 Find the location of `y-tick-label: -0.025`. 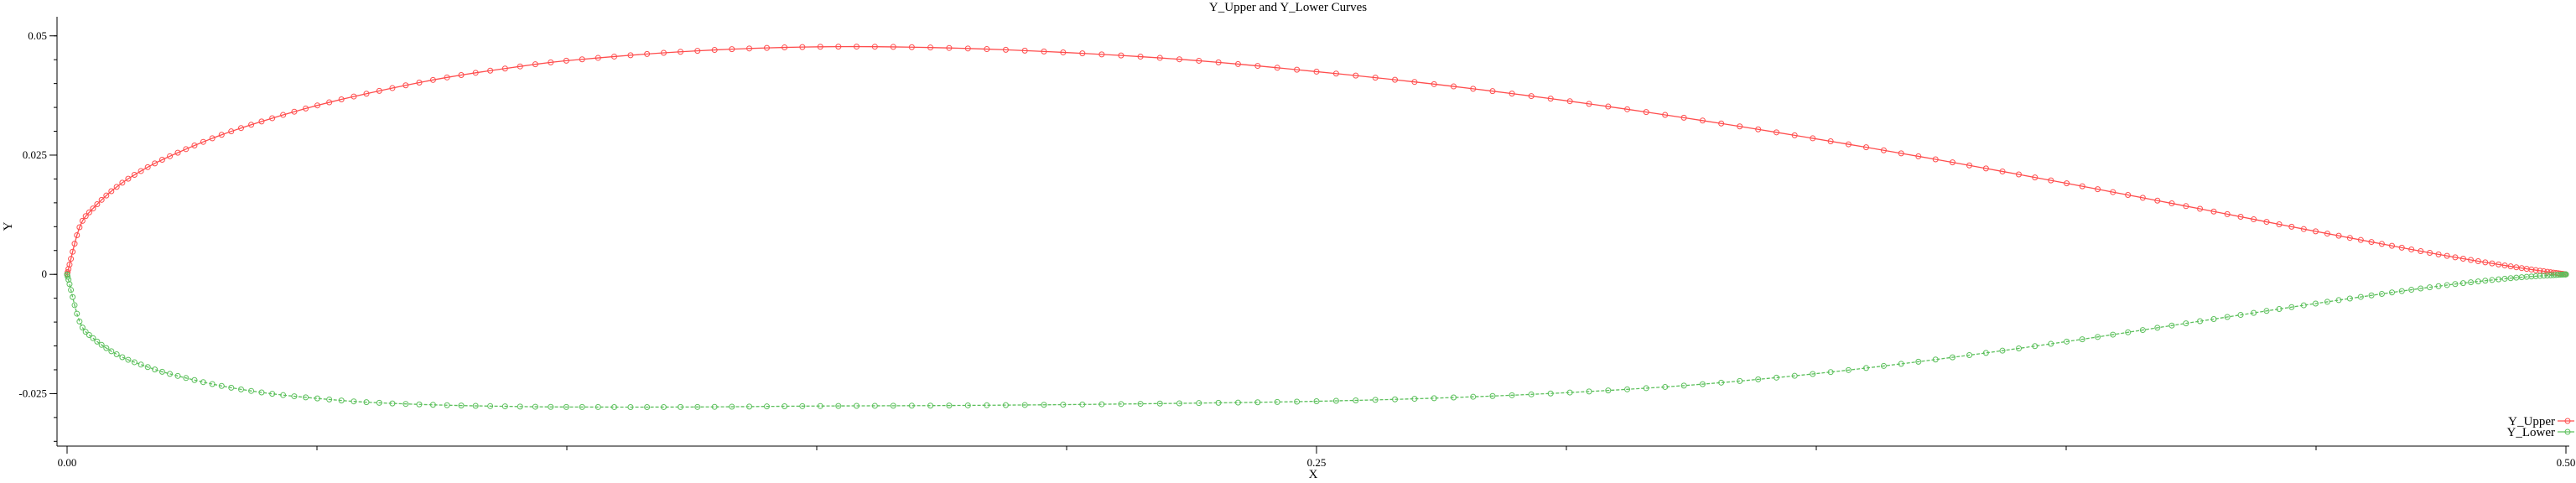

y-tick-label: -0.025 is located at coordinates (32, 393).